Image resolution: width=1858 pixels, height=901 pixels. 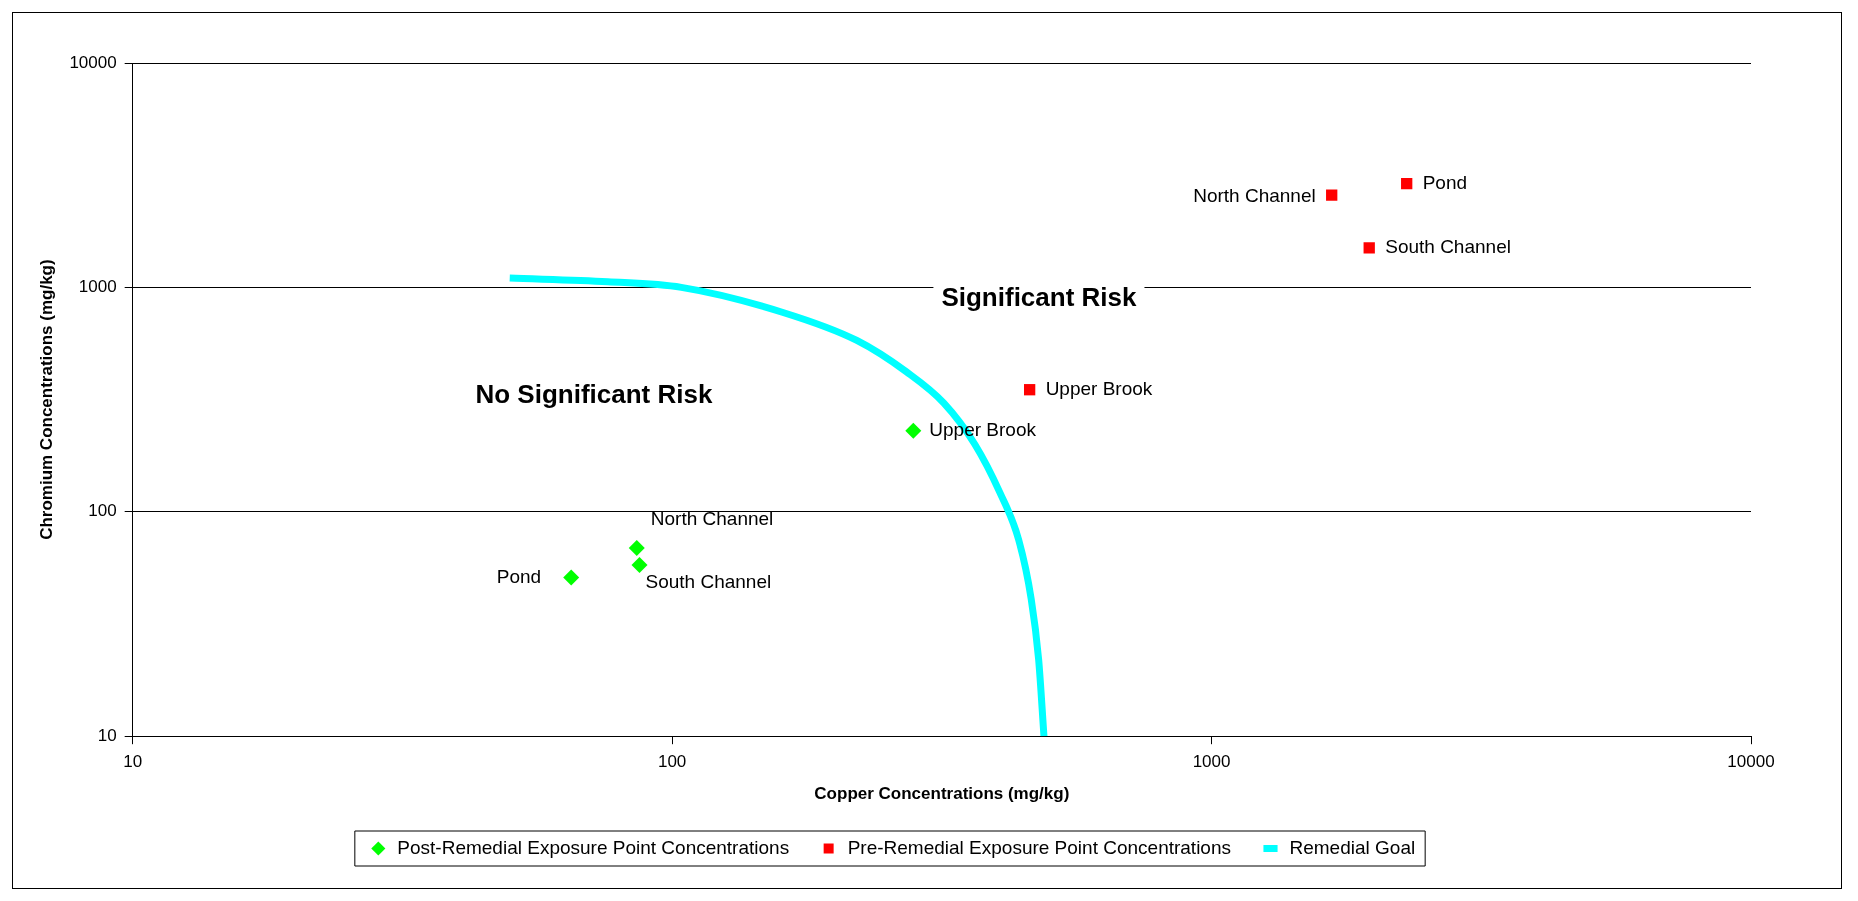 What do you see at coordinates (672, 762) in the screenshot?
I see `x-tick-label: 100` at bounding box center [672, 762].